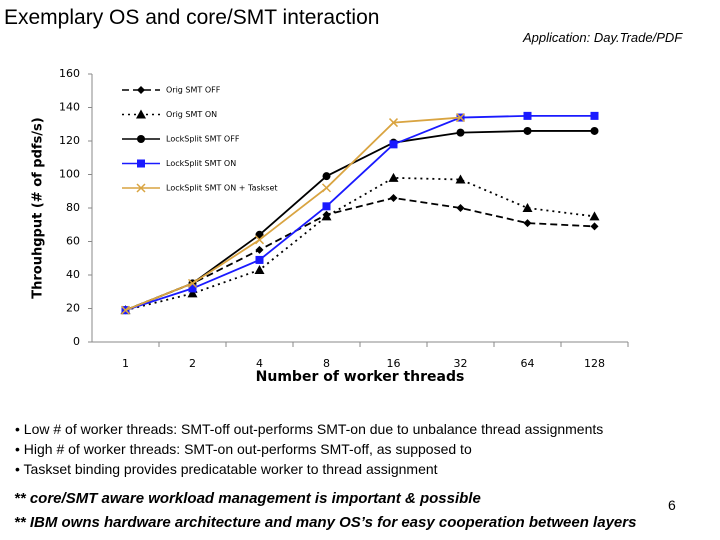 This screenshot has height=540, width=720. What do you see at coordinates (259, 363) in the screenshot?
I see `x-tick-label: 4` at bounding box center [259, 363].